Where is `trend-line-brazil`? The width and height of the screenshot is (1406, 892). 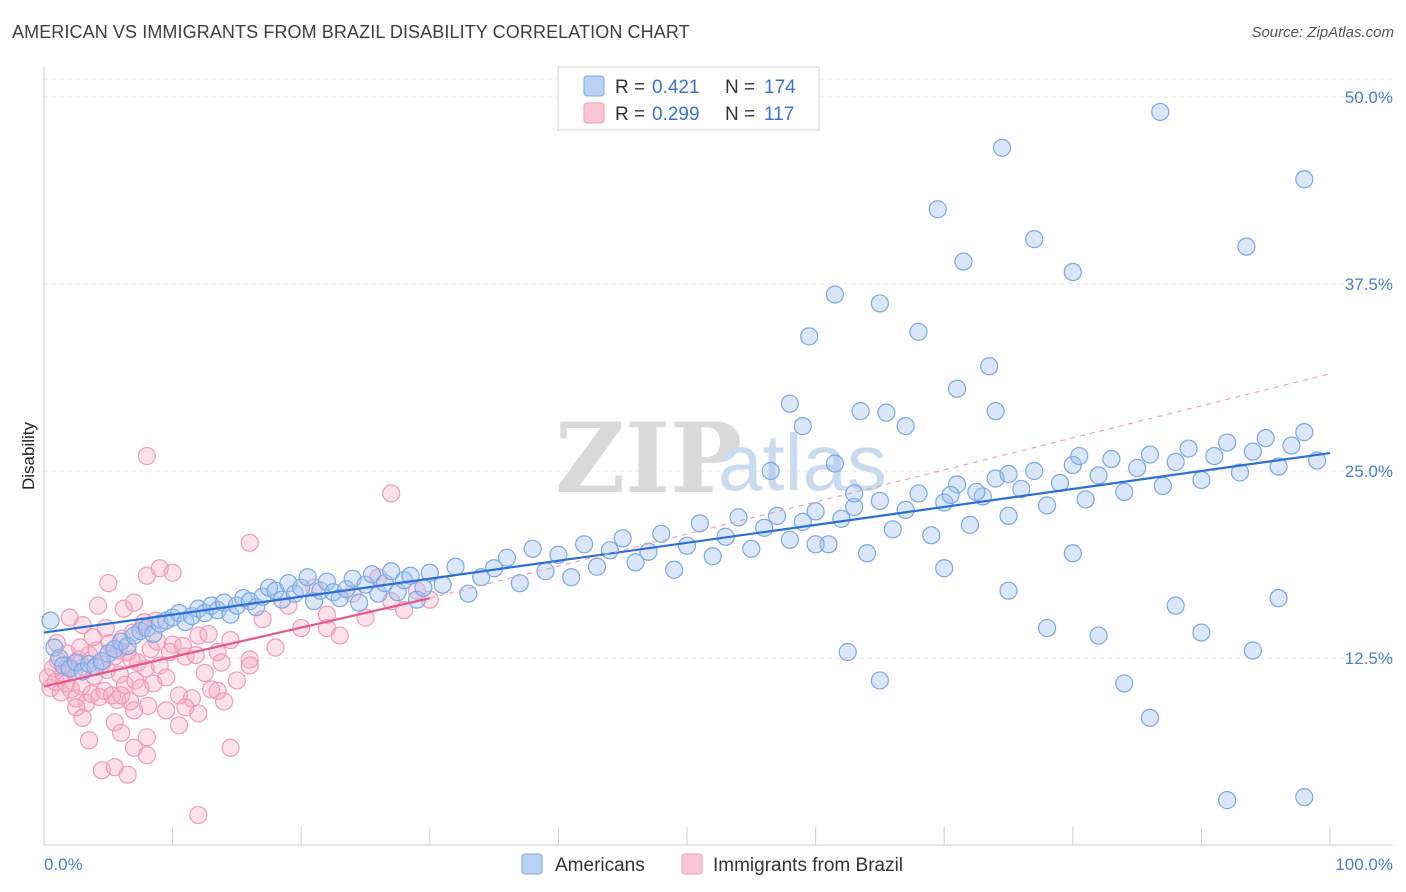 trend-line-brazil is located at coordinates (237, 642).